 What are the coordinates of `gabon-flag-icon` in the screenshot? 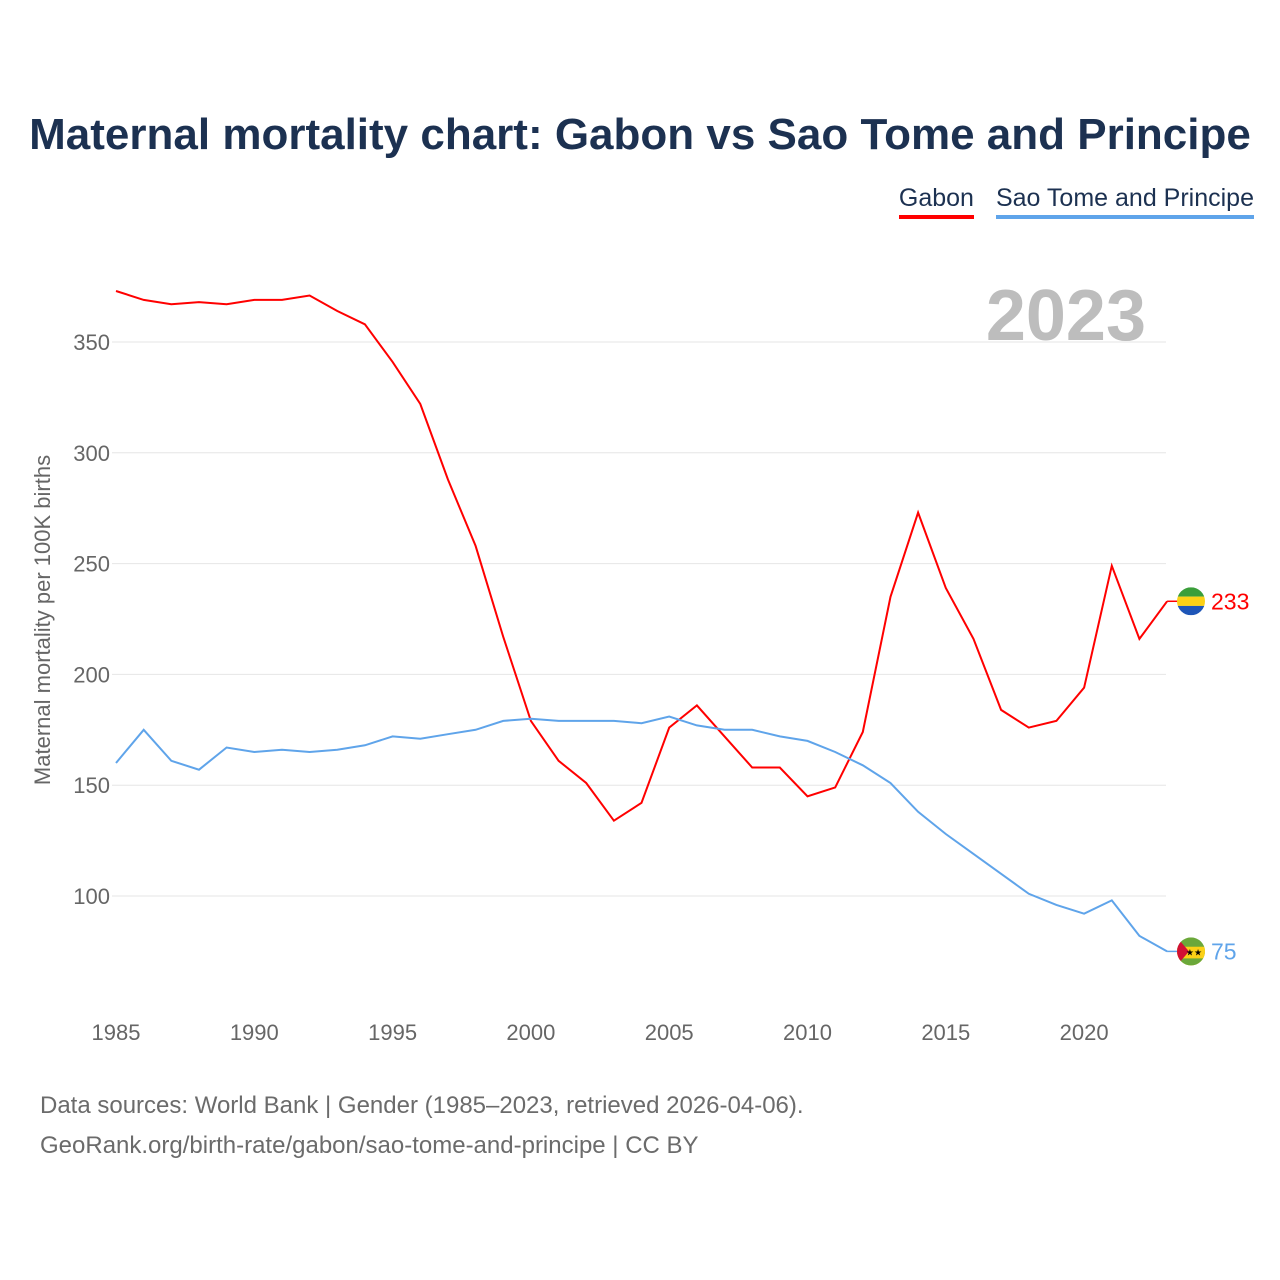 It's located at (1191, 601).